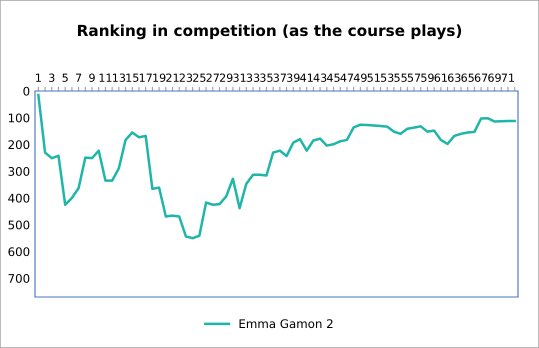  I want to click on x-tick-label: 23, so click(186, 78).